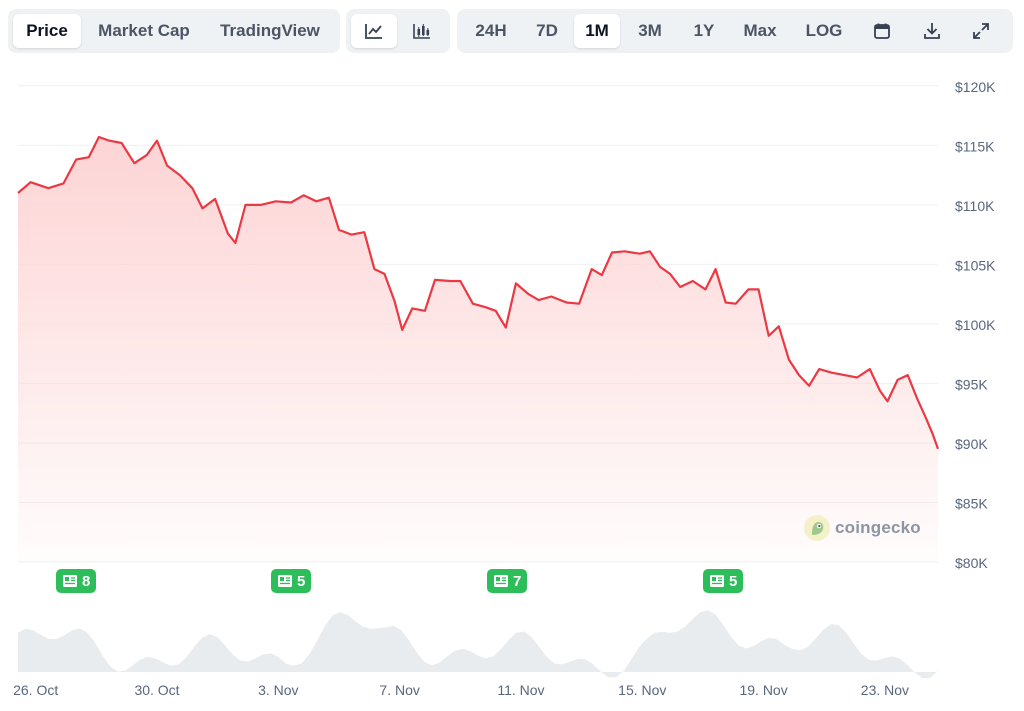 This screenshot has width=1024, height=711. I want to click on y-tick-label: $105K, so click(975, 265).